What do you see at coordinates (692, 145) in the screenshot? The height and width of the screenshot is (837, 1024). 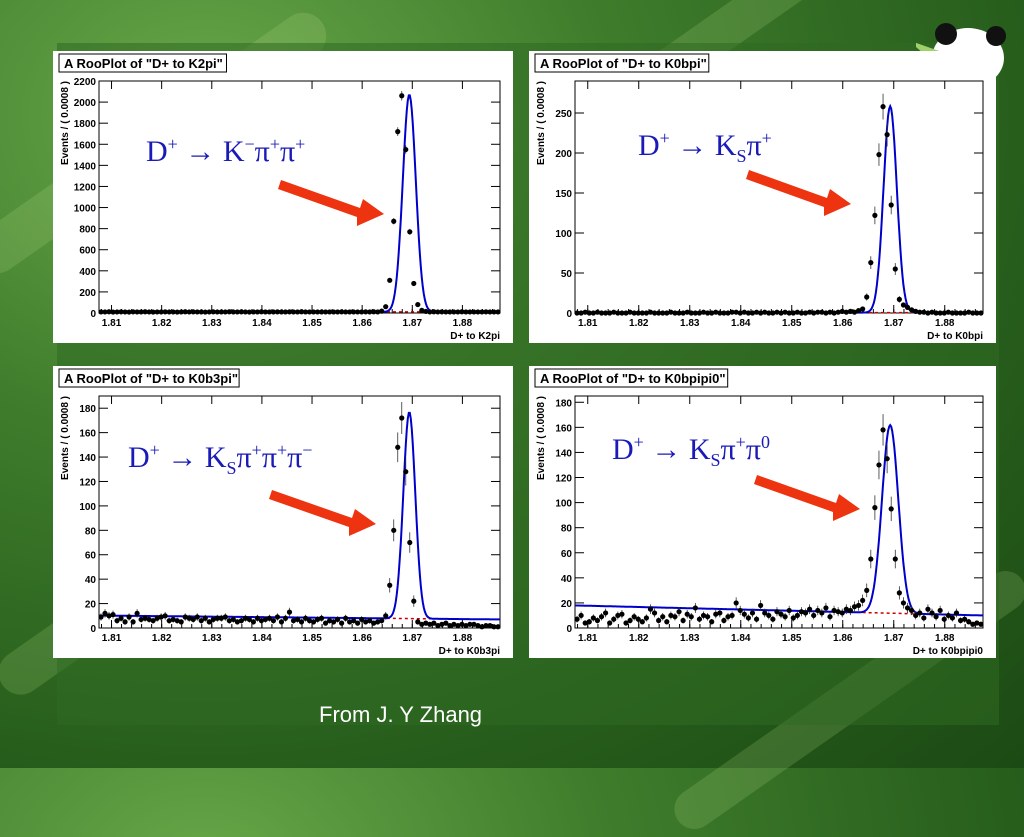 I see `decay-arrow: →` at bounding box center [692, 145].